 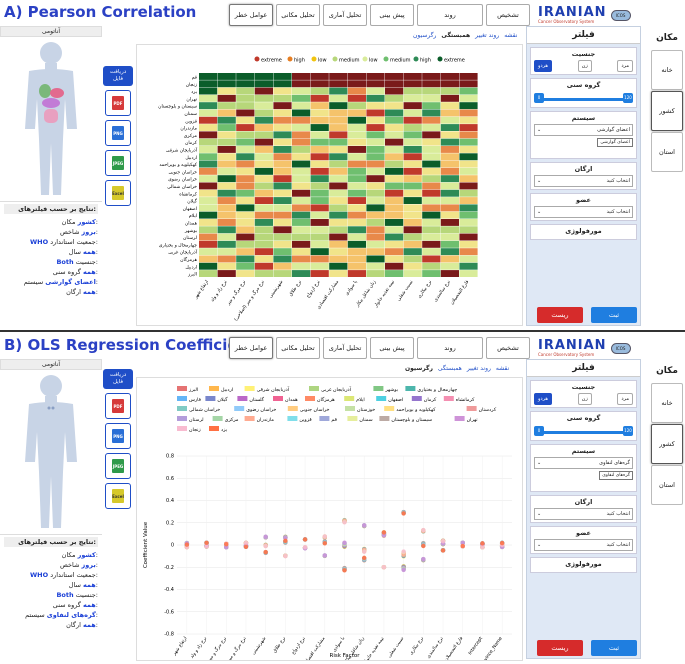 I want to click on age-slider: 0 120, so click(x=583, y=98).